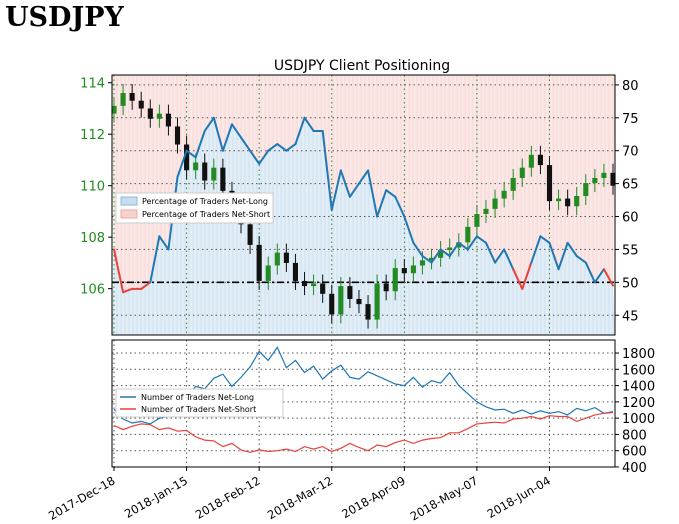 This screenshot has height=524, width=679. Describe the element at coordinates (92, 135) in the screenshot. I see `left-tick-label: 112` at that location.